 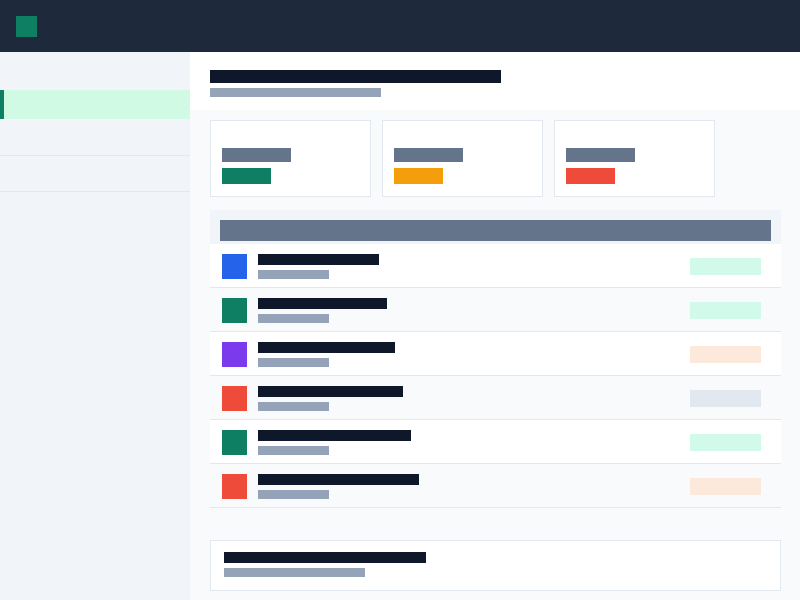 I want to click on page-subtitle-placeholder, so click(x=295, y=92).